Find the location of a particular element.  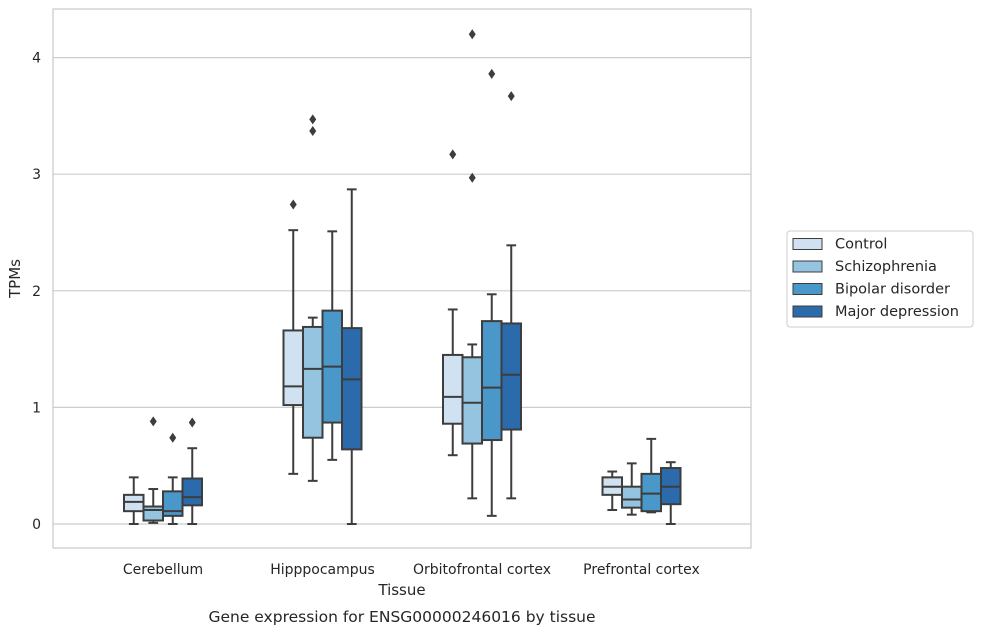

y-axis-title: TPMs is located at coordinates (15, 279).